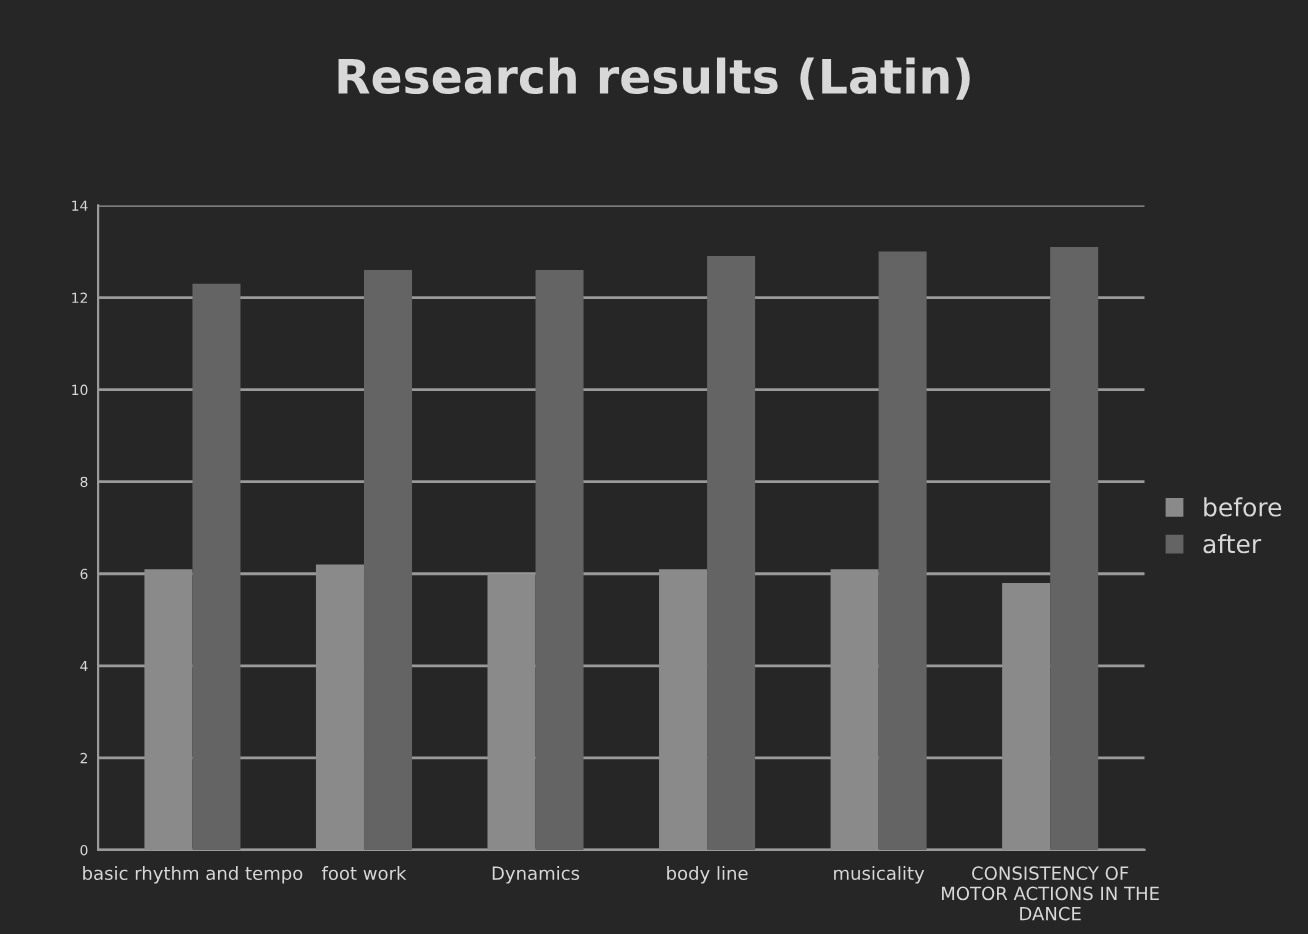 The image size is (1308, 934). Describe the element at coordinates (536, 875) in the screenshot. I see `x-tick-label: Dynamics` at that location.